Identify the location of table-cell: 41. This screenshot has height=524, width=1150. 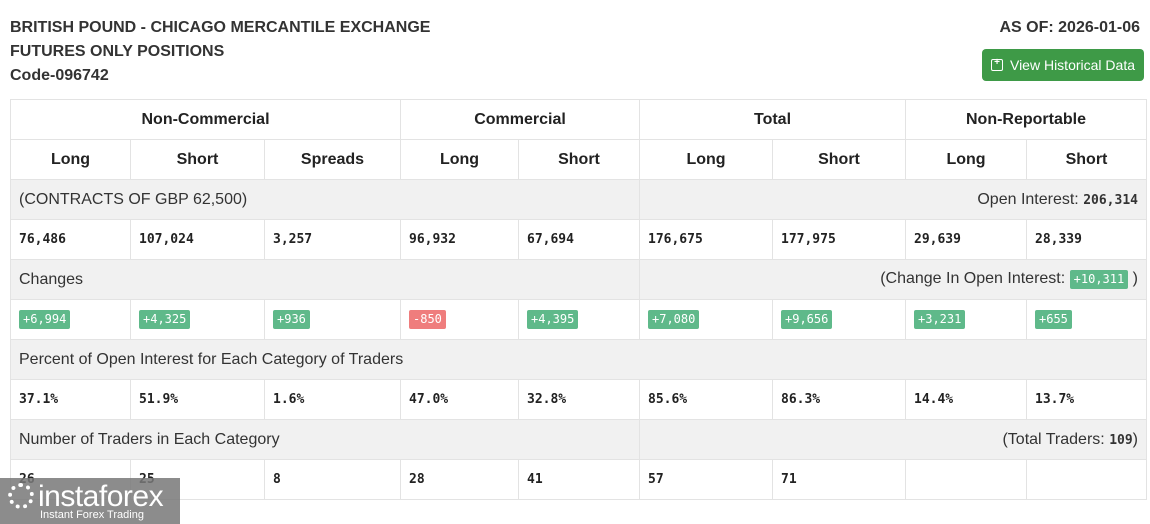
(579, 479).